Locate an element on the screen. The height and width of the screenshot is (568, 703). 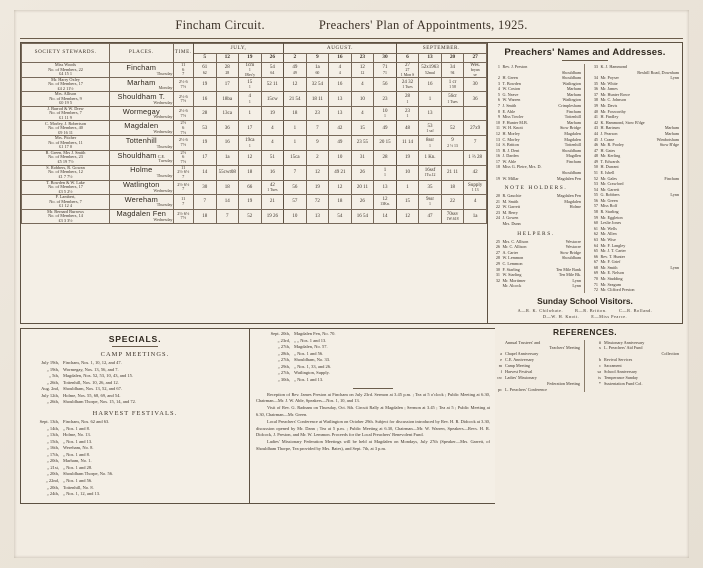
appointment-cell: 49 49 is located at coordinates (295, 70).